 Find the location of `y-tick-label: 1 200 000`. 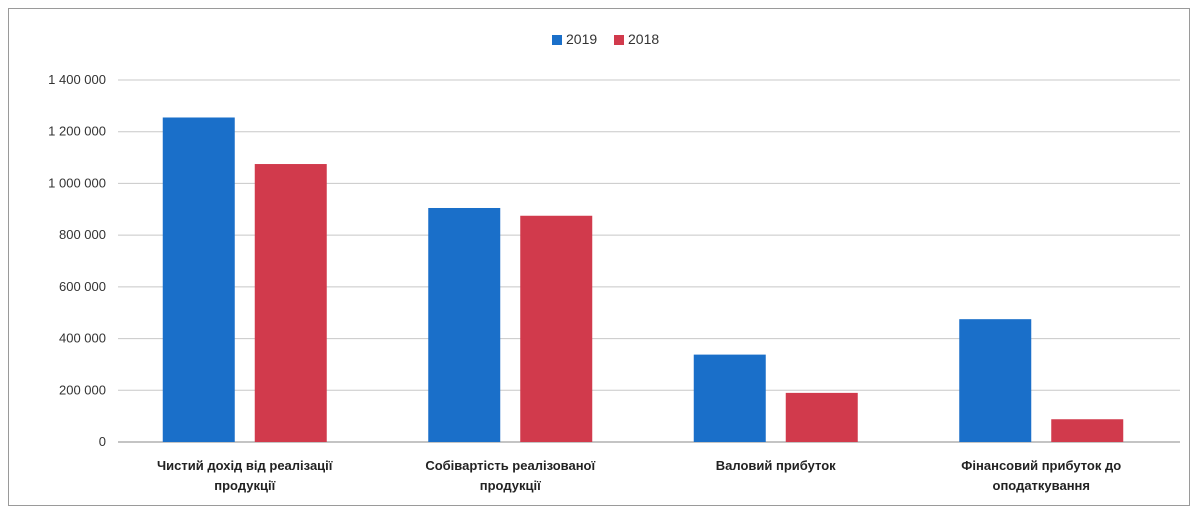

y-tick-label: 1 200 000 is located at coordinates (77, 131).